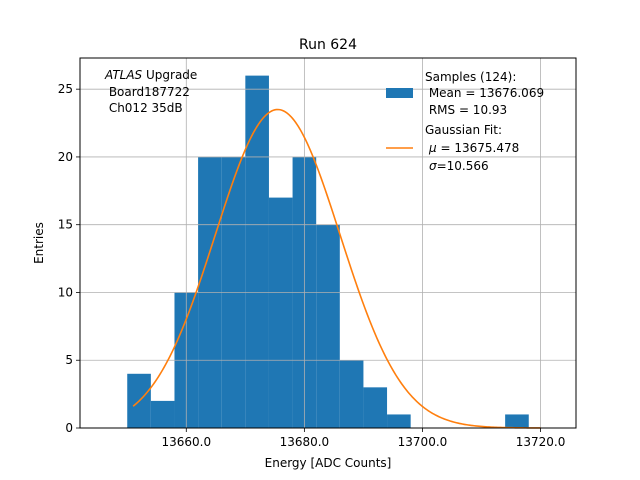 The image size is (640, 480). What do you see at coordinates (144, 108) in the screenshot?
I see `annotation-channel: Ch012 35dB` at bounding box center [144, 108].